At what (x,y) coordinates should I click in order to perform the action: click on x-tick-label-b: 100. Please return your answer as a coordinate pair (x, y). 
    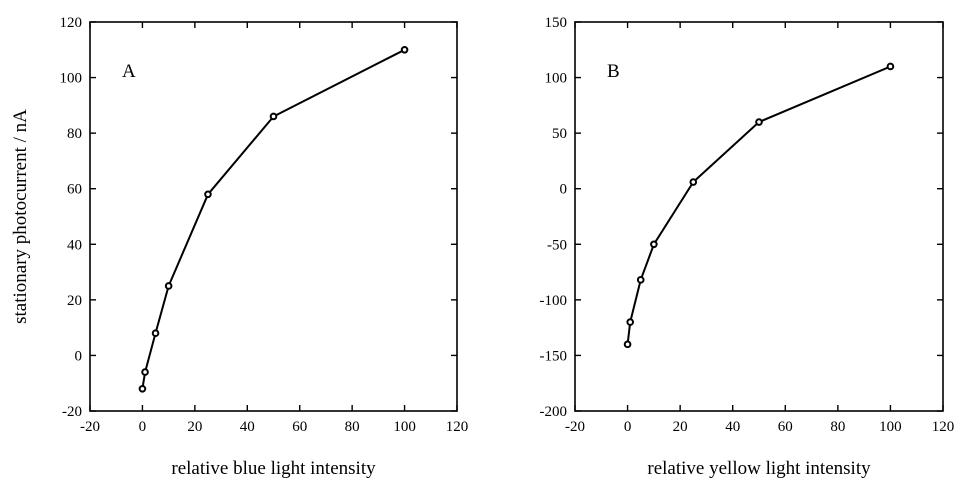
    Looking at the image, I should click on (890, 427).